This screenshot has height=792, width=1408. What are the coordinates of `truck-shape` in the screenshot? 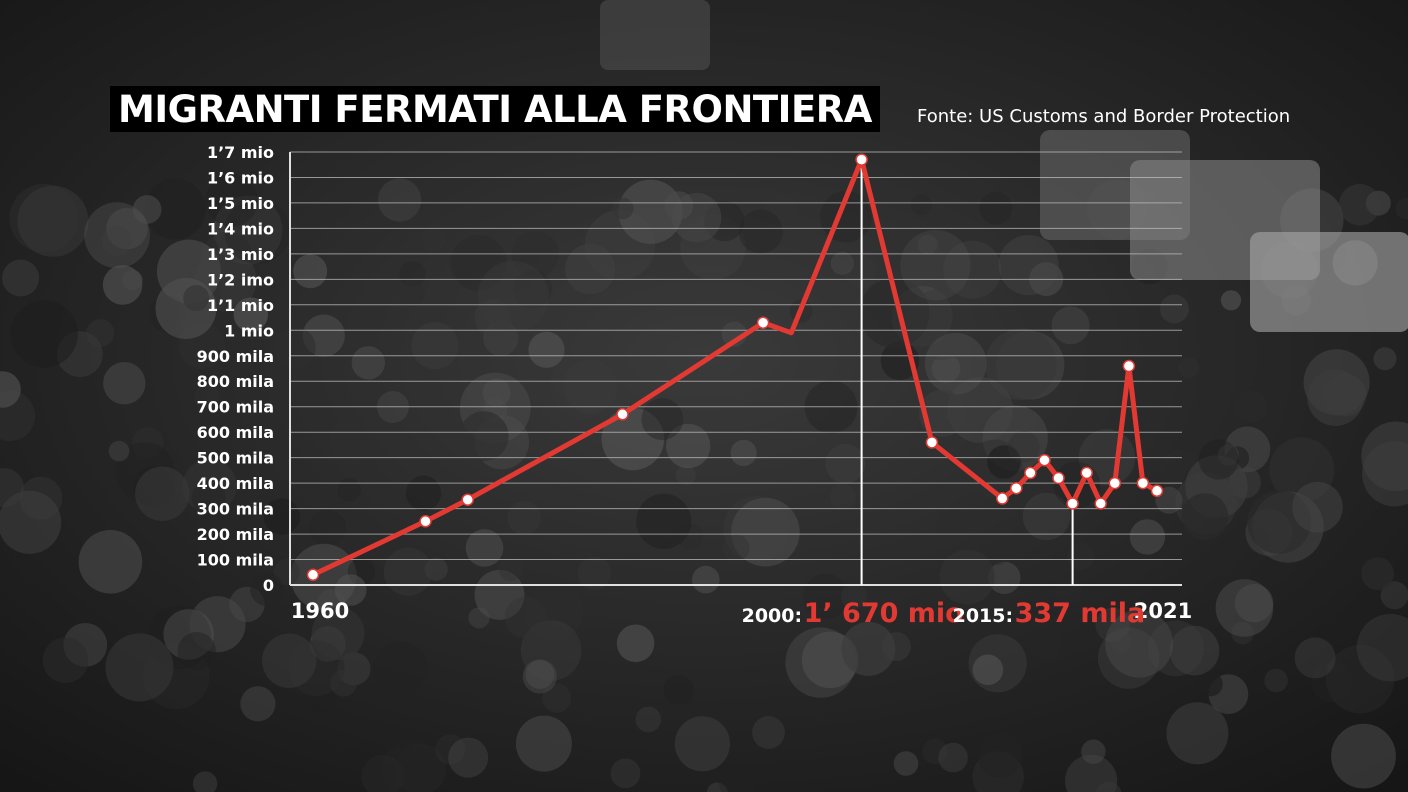 It's located at (1329, 282).